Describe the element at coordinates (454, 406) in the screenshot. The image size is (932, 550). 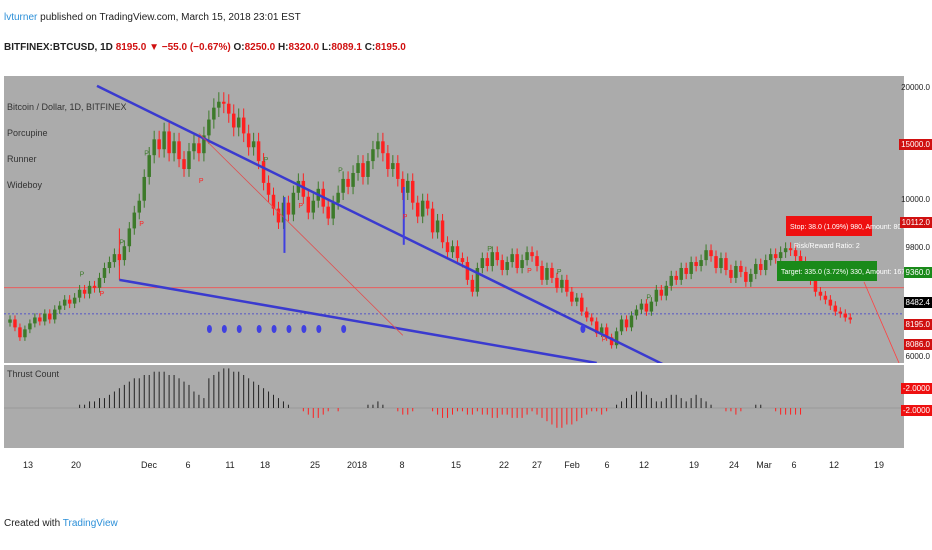
I see `thrust-count-pane: Thrust Count` at that location.